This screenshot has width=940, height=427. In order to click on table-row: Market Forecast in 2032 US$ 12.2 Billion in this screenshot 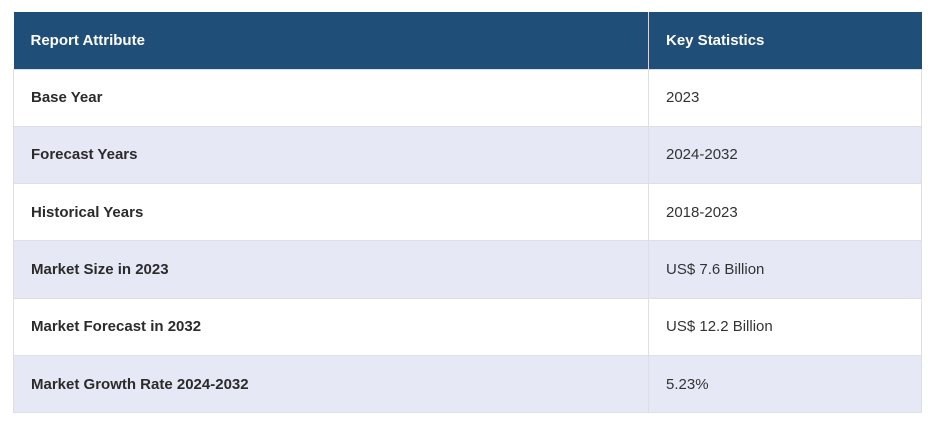, I will do `click(468, 326)`.